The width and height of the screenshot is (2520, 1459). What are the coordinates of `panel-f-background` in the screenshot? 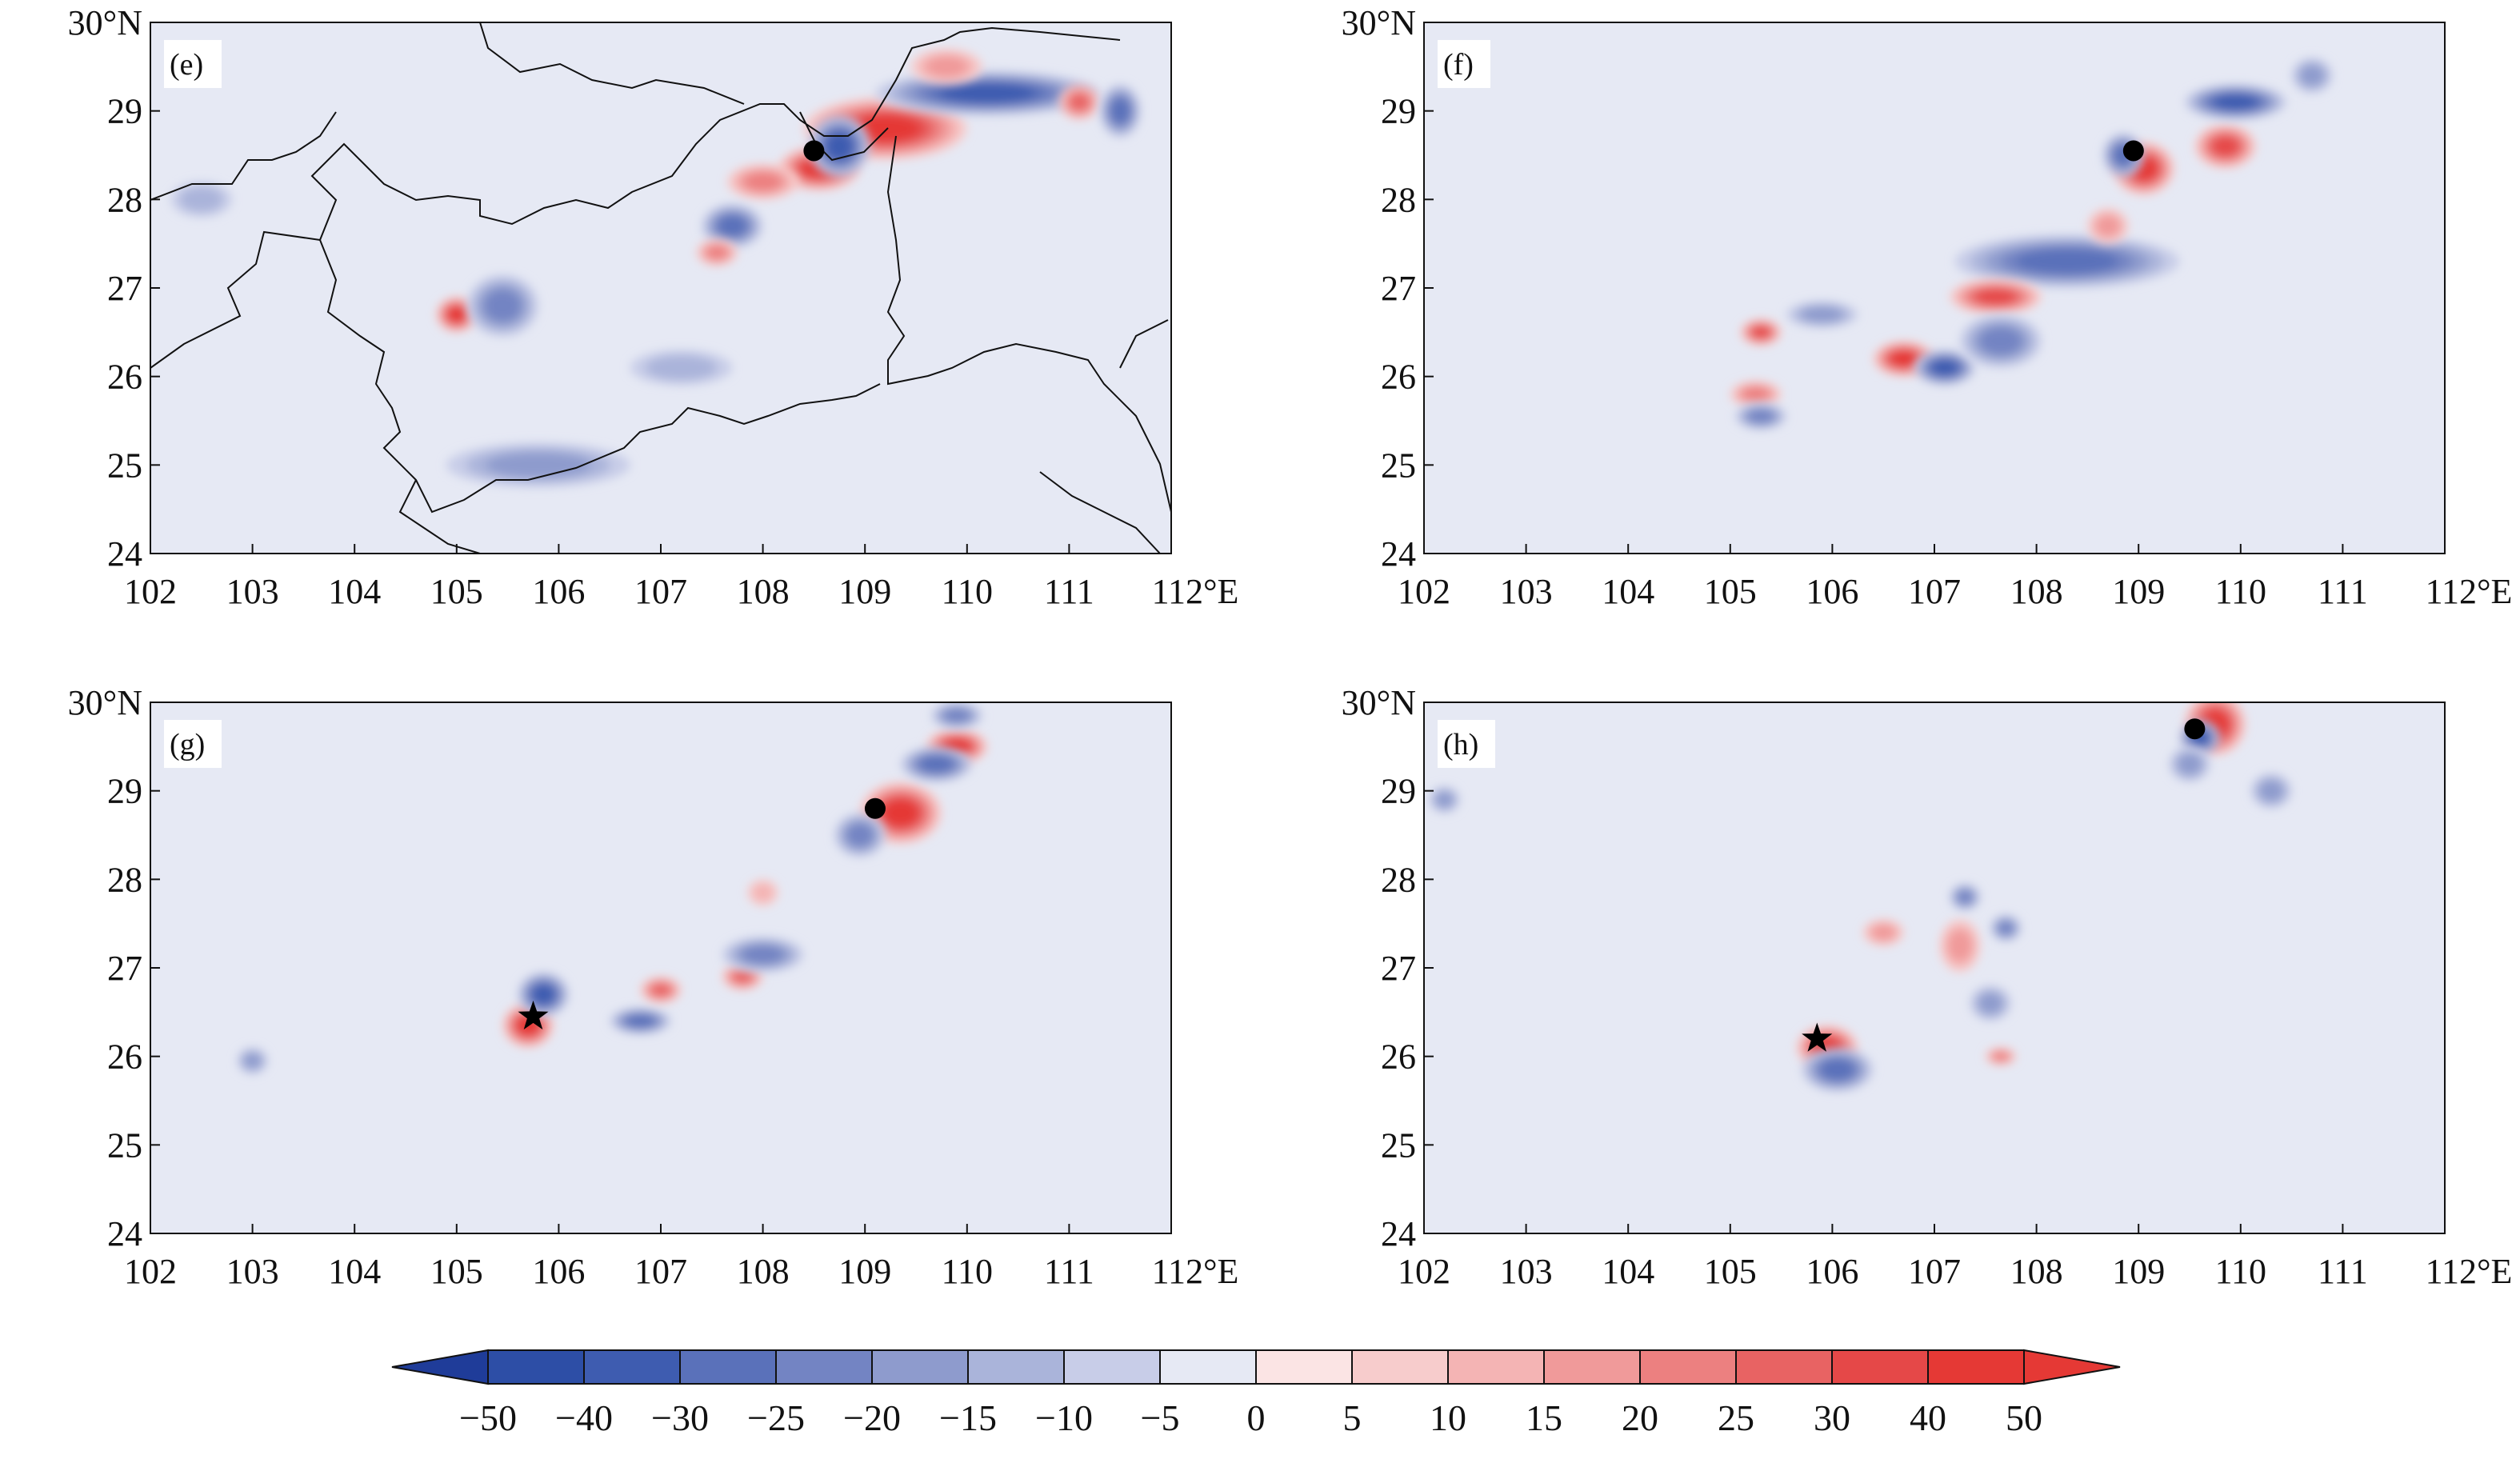 It's located at (1934, 288).